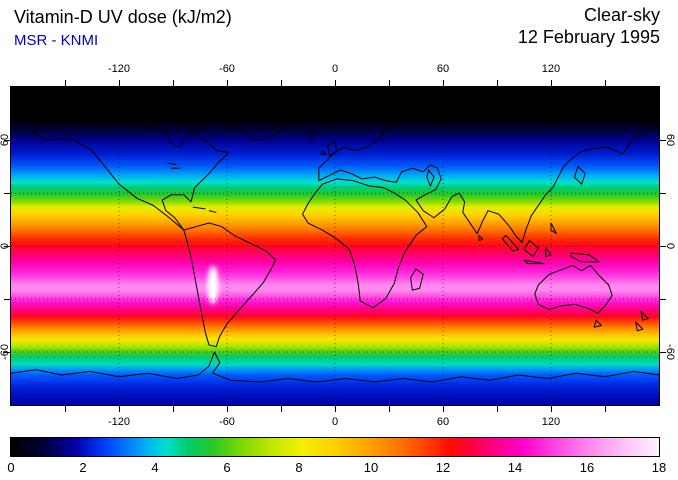 This screenshot has width=678, height=480. What do you see at coordinates (487, 175) in the screenshot?
I see `coastline-eurasia` at bounding box center [487, 175].